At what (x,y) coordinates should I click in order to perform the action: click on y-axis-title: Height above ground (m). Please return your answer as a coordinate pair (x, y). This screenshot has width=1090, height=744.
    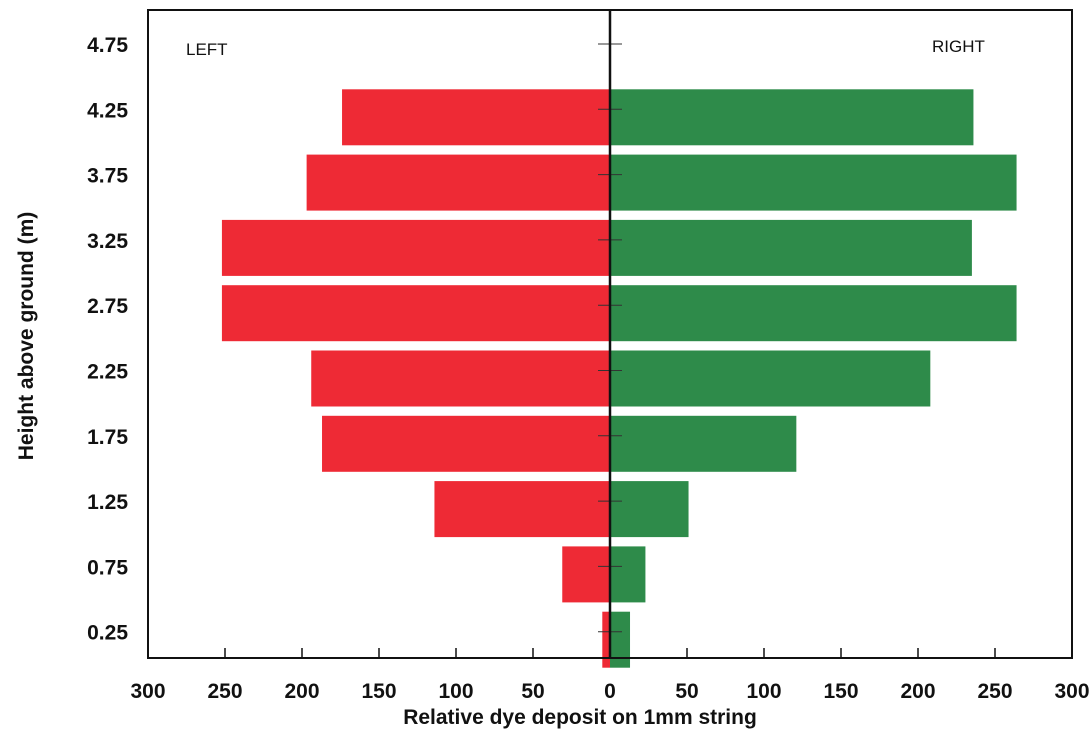
    Looking at the image, I should click on (26, 336).